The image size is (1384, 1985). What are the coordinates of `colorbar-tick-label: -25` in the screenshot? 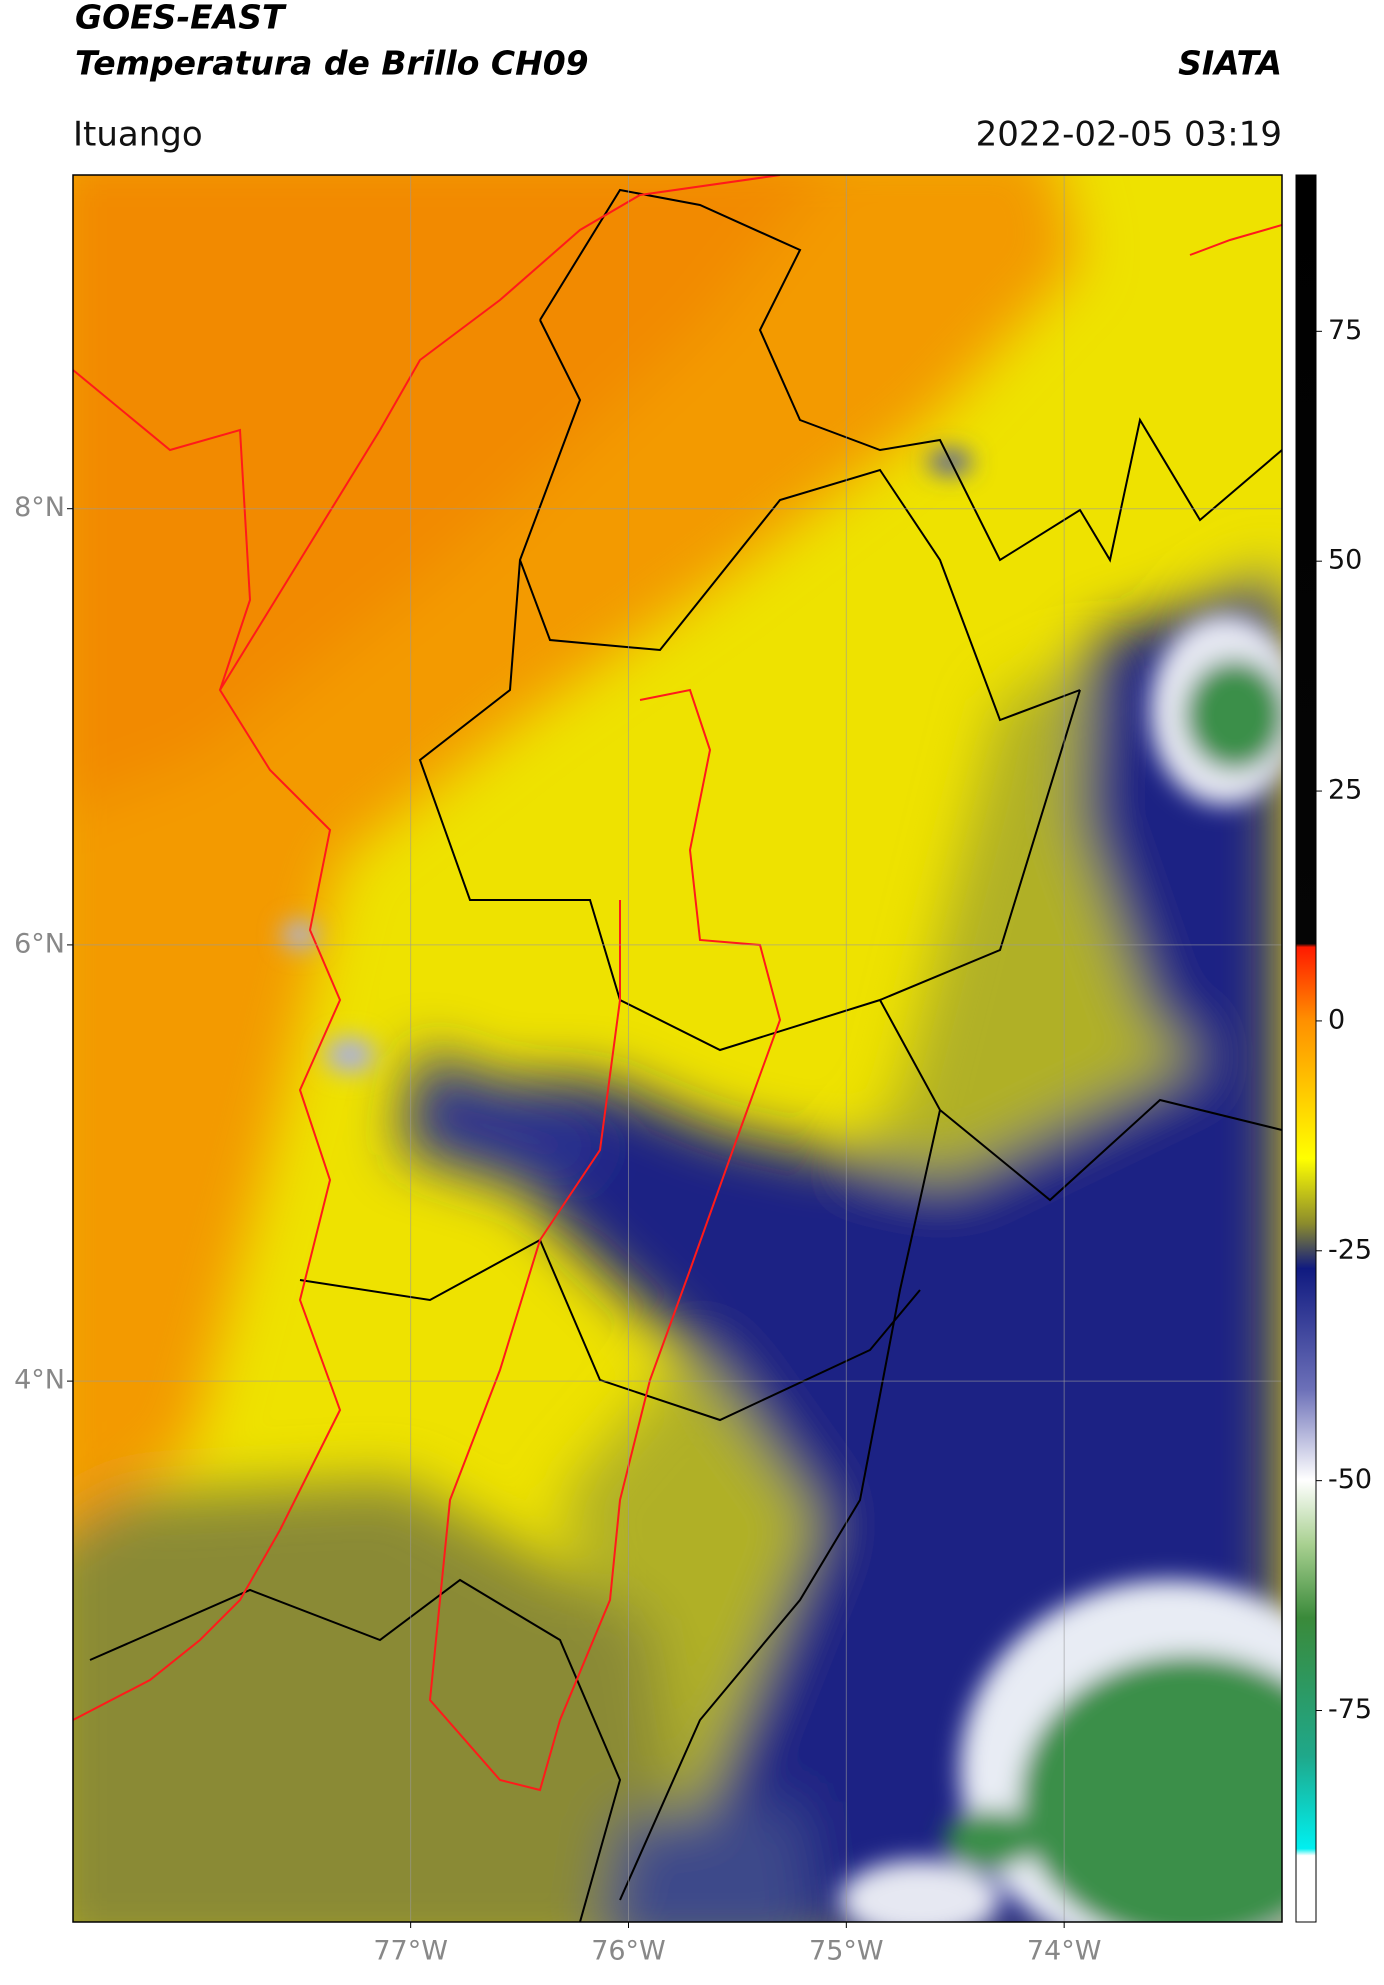 It's located at (1350, 1249).